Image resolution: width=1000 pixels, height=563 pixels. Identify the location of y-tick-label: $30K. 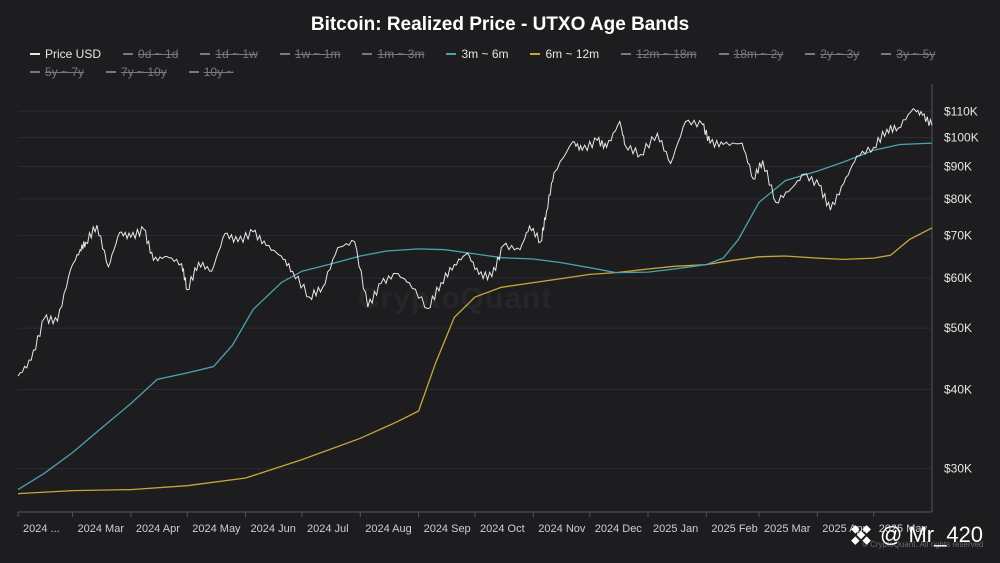
(958, 469).